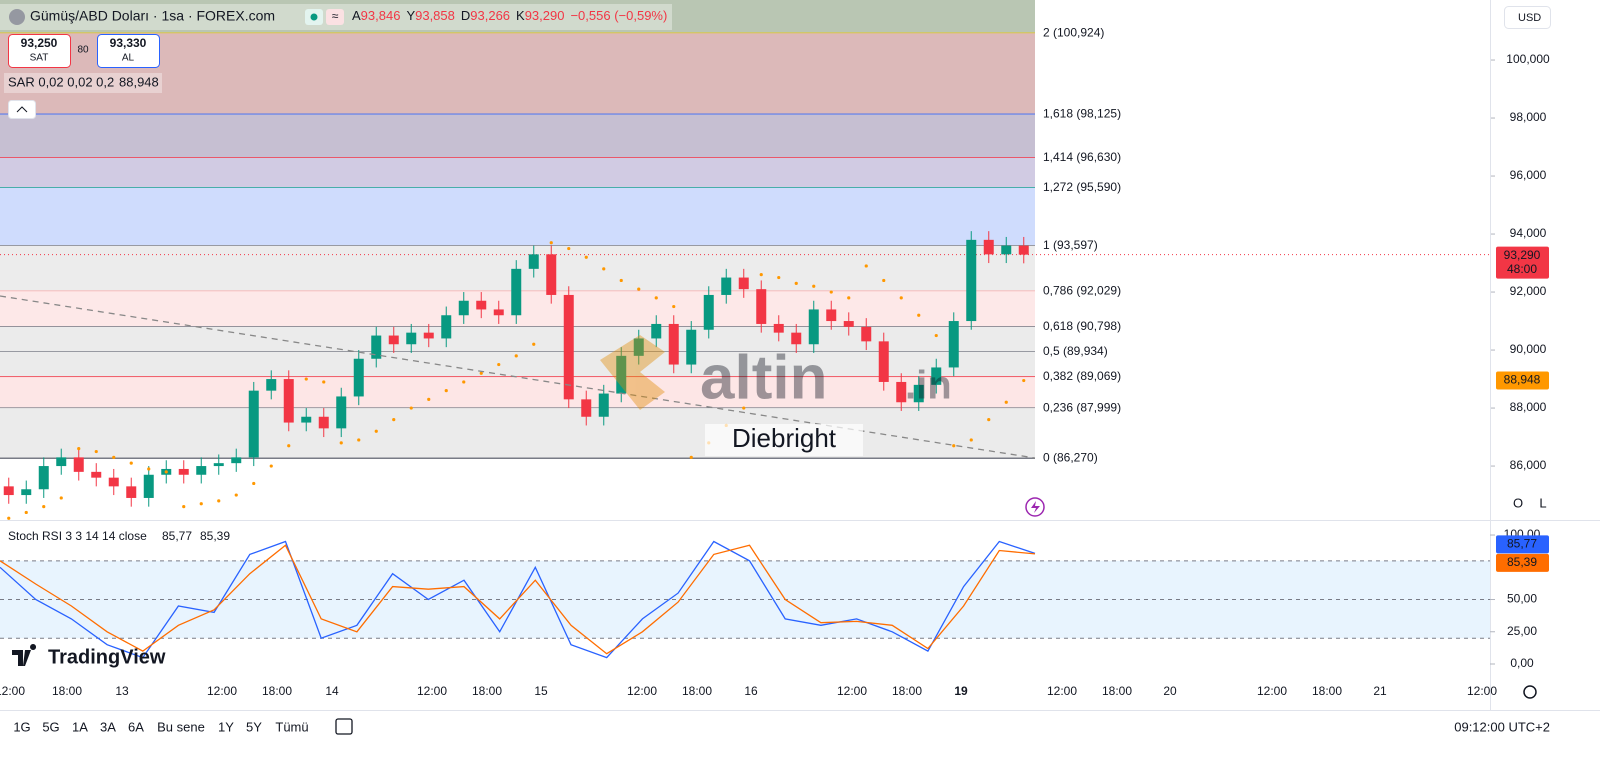 Image resolution: width=1600 pixels, height=761 pixels. Describe the element at coordinates (344, 726) in the screenshot. I see `calendar-icon` at that location.